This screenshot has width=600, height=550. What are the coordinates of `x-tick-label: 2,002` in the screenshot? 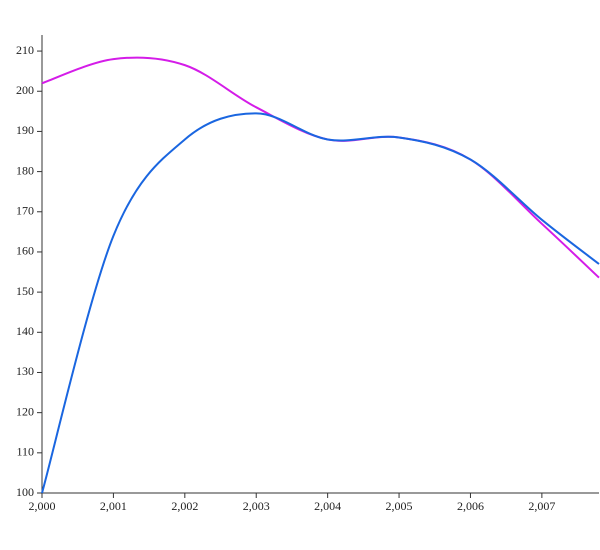 It's located at (184, 506).